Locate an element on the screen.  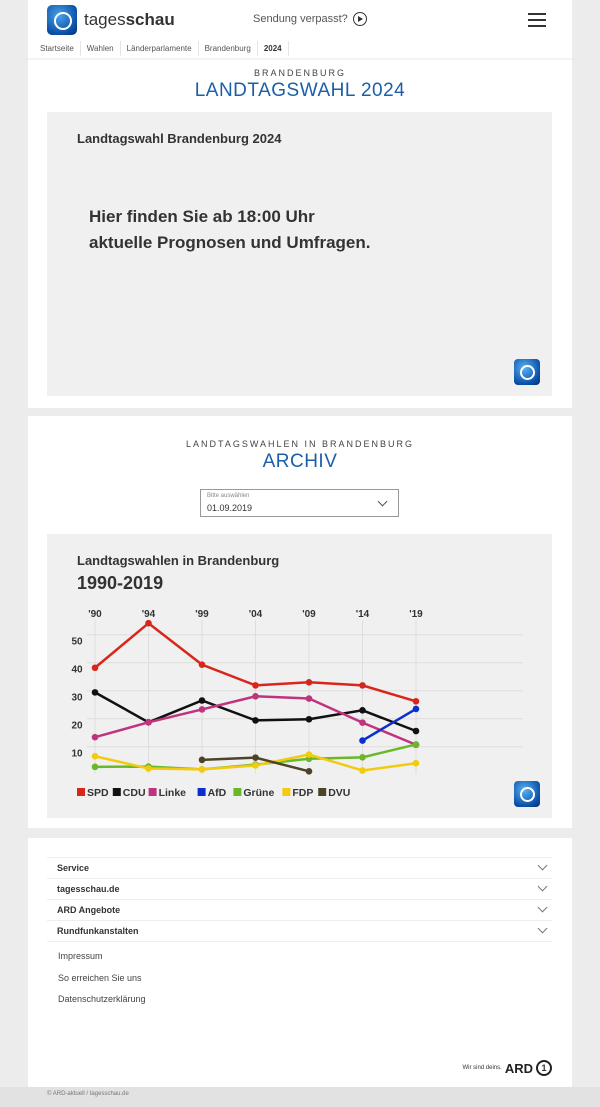
link-impressum: Impressum is located at coordinates (80, 956).